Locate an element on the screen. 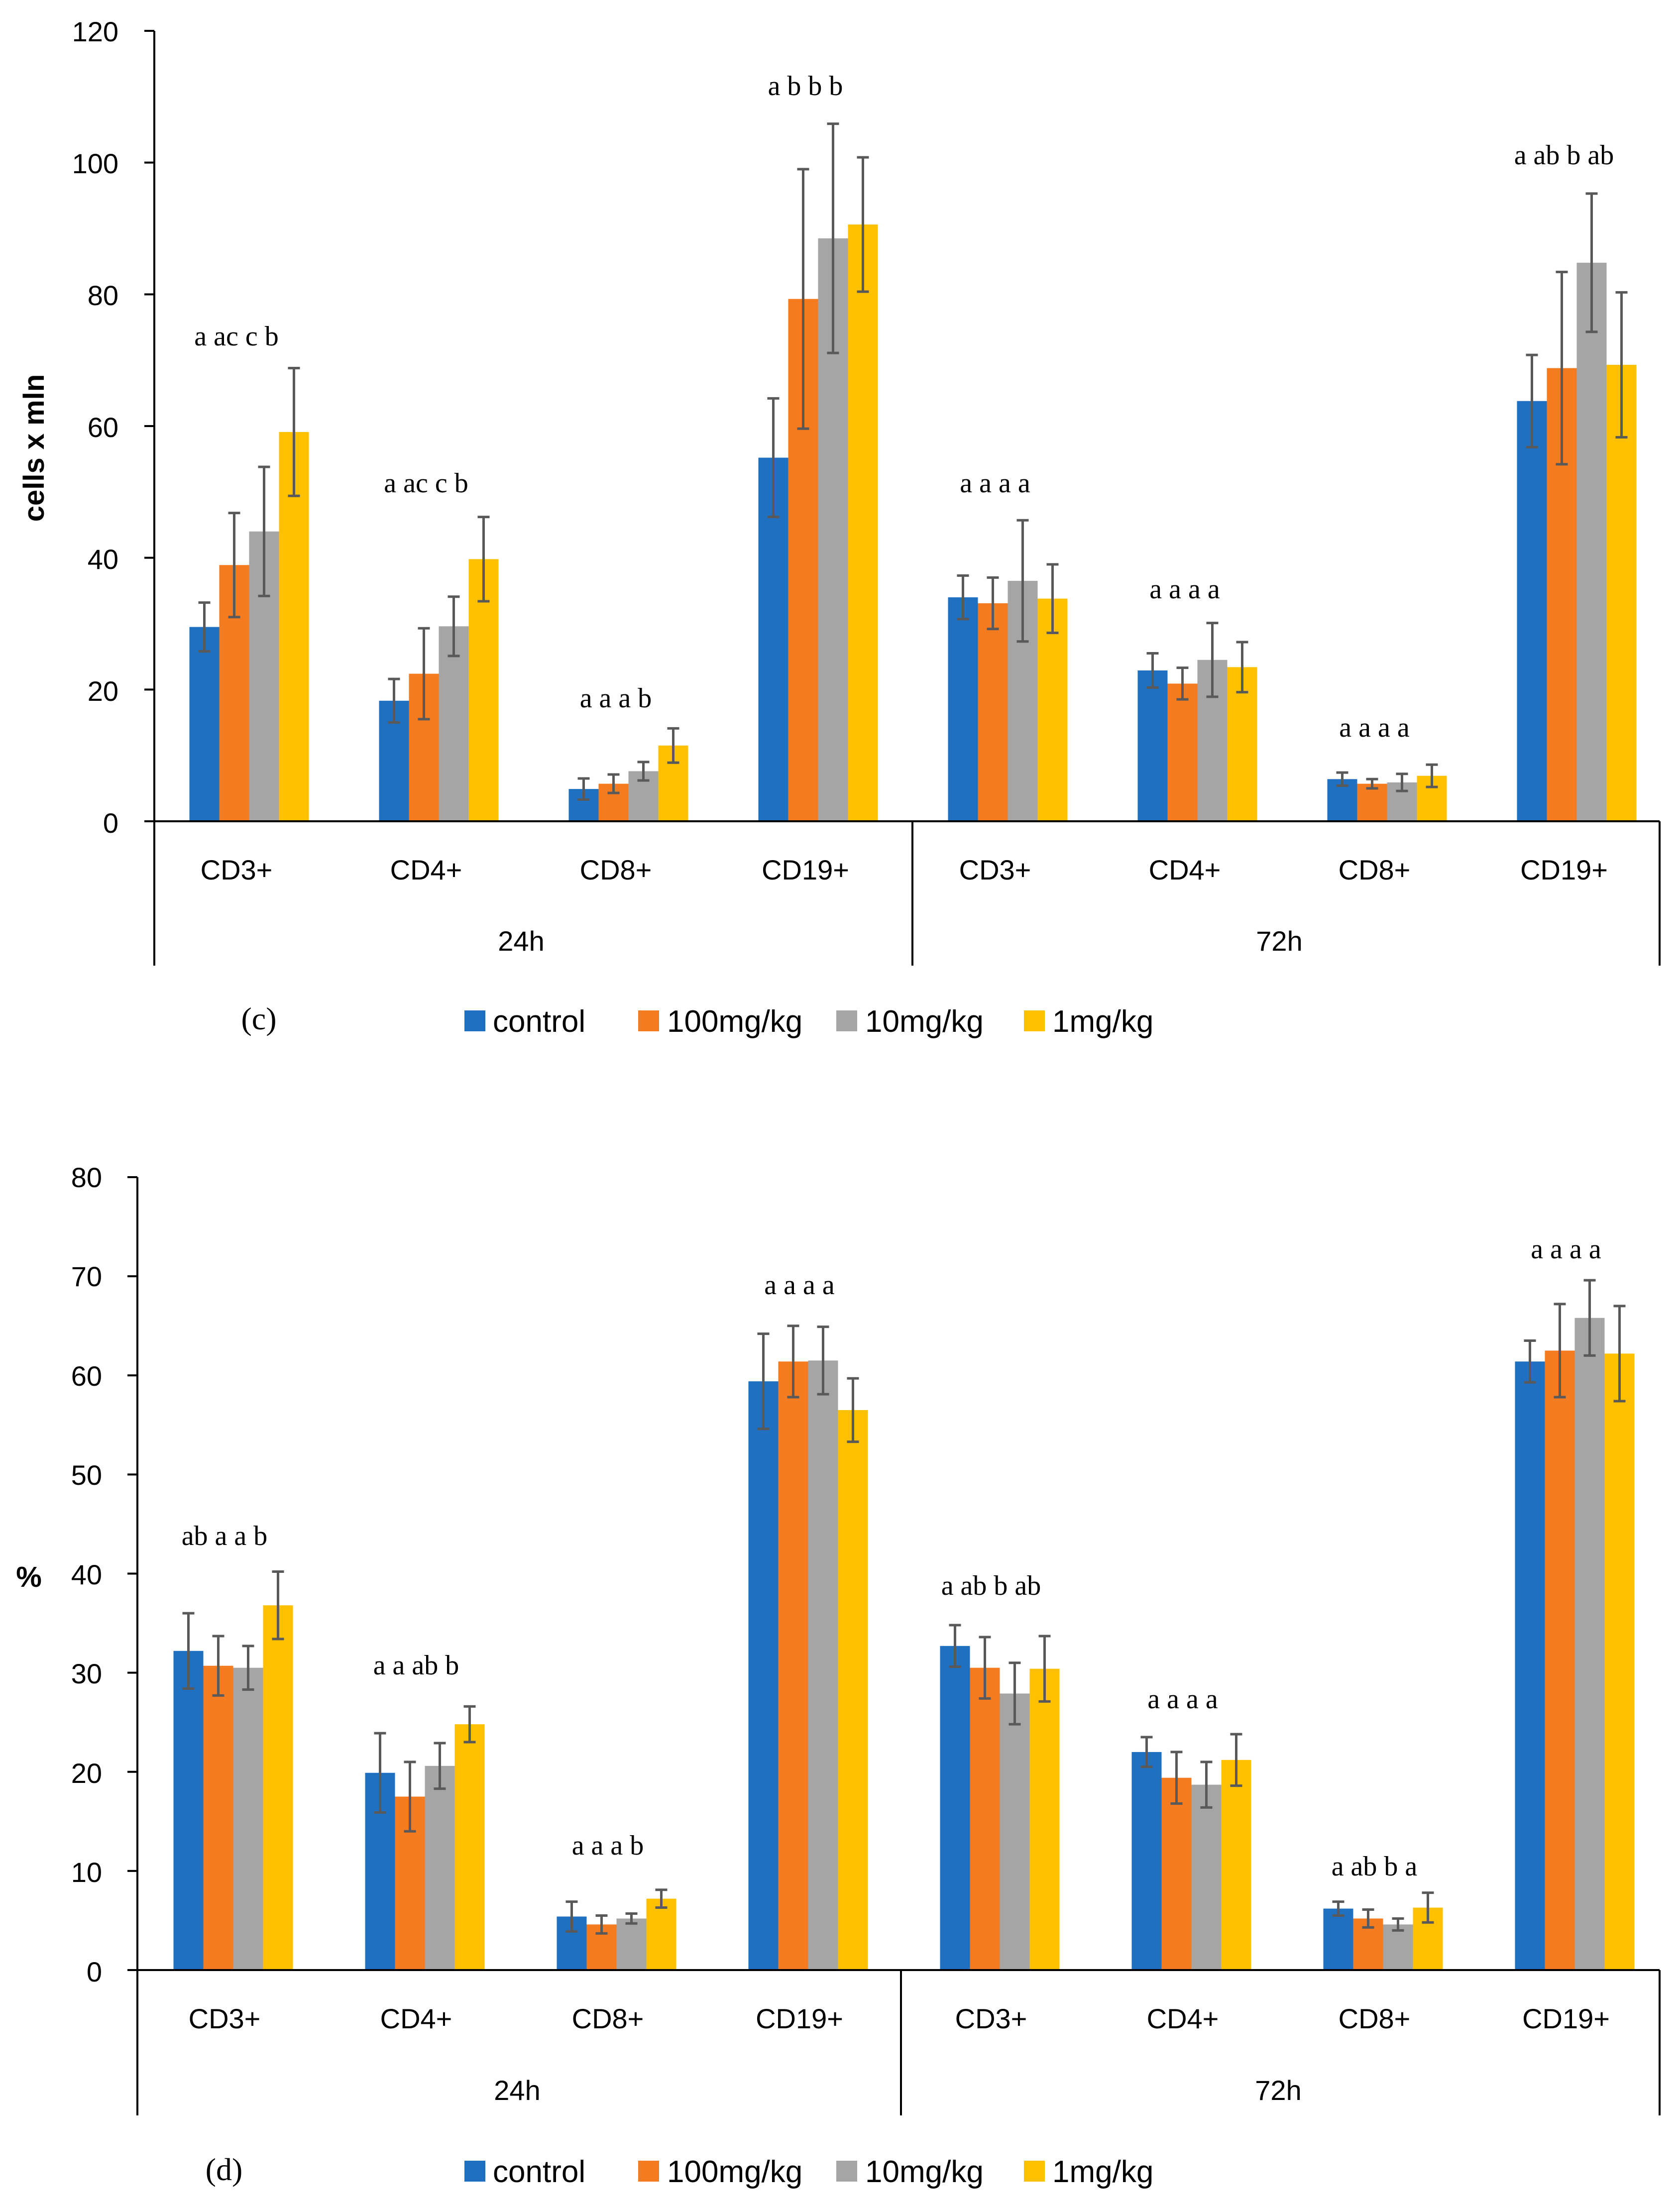 This screenshot has height=2203, width=1680. y-tick-label: 10 is located at coordinates (86, 1872).